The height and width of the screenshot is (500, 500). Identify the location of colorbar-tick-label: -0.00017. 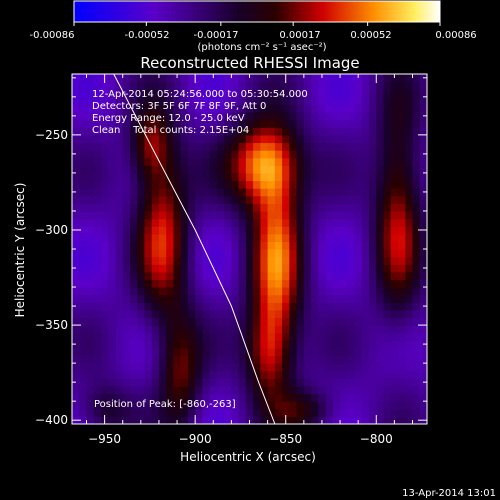
(216, 35).